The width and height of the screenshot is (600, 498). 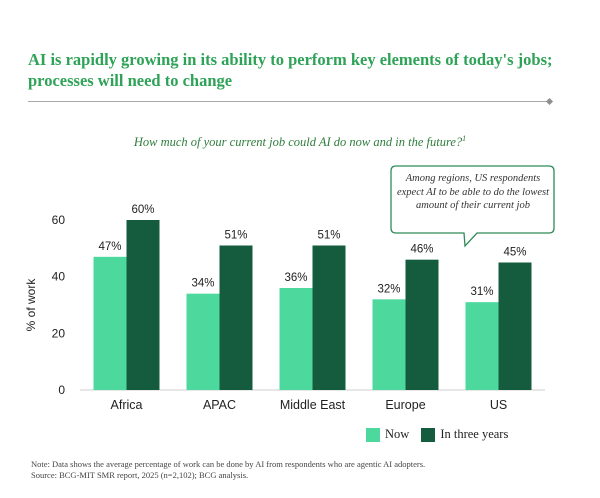 I want to click on legend-label-now: Now, so click(x=397, y=434).